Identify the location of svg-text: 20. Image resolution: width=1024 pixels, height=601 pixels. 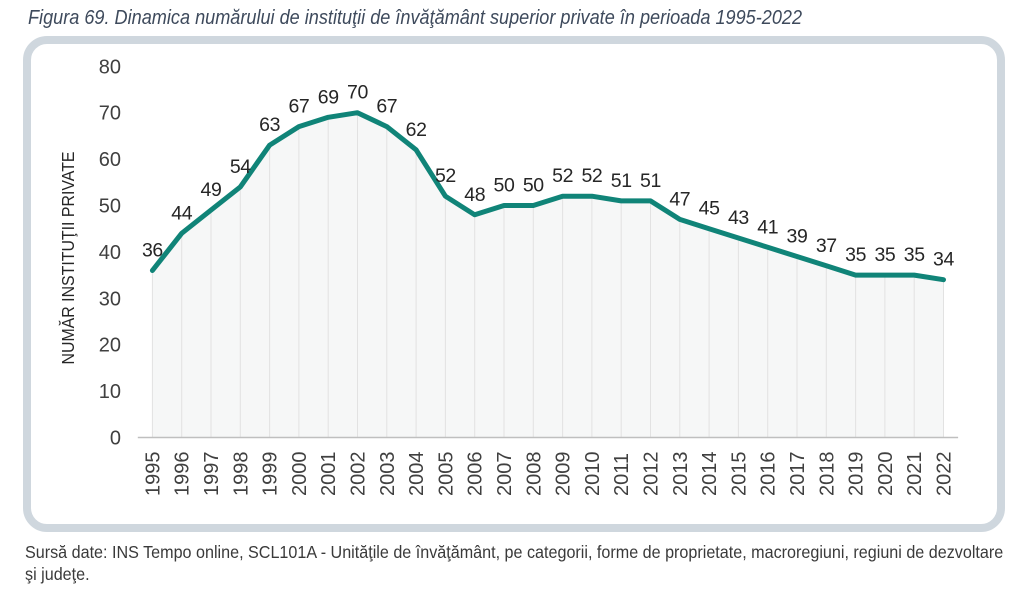
(110, 346).